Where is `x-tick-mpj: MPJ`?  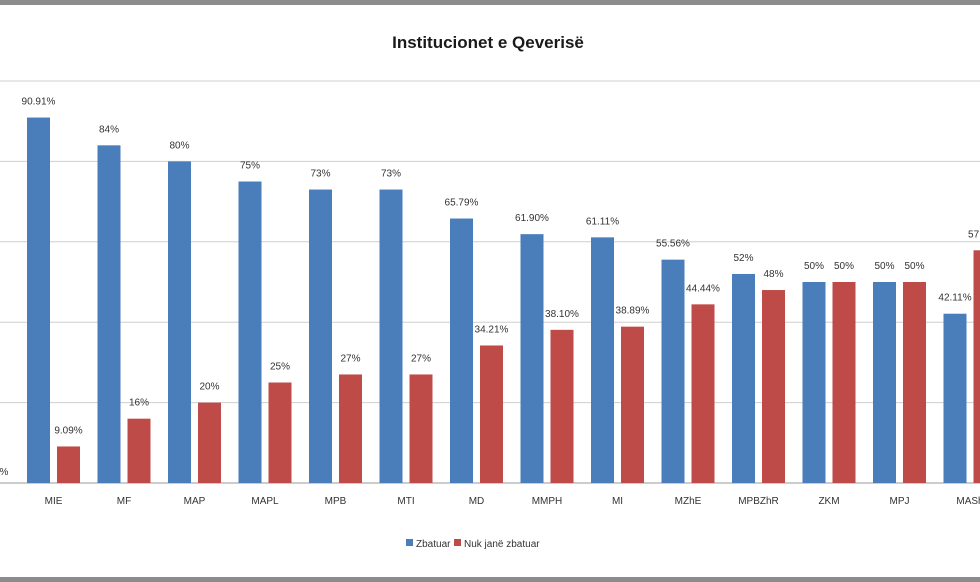
x-tick-mpj: MPJ is located at coordinates (900, 501).